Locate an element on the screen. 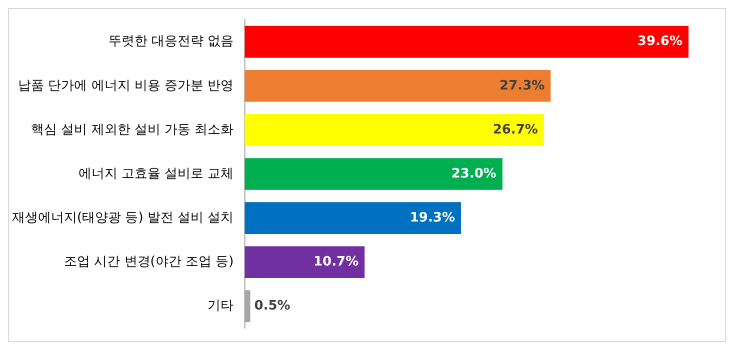 The image size is (734, 350). y-tick-label: 재생에너지(태양광 등) 발전 설비 설치 is located at coordinates (123, 218).